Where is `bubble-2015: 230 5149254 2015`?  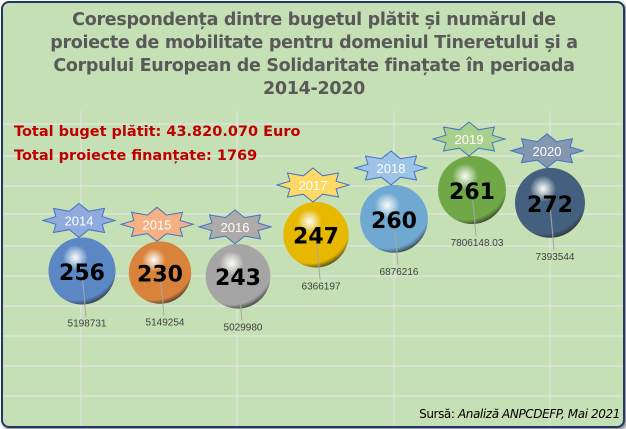 bubble-2015: 230 5149254 2015 is located at coordinates (157, 267).